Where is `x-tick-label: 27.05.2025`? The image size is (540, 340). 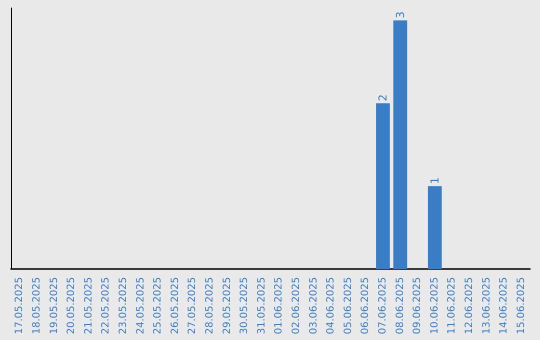
x-tick-label: 27.05.2025 is located at coordinates (192, 305).